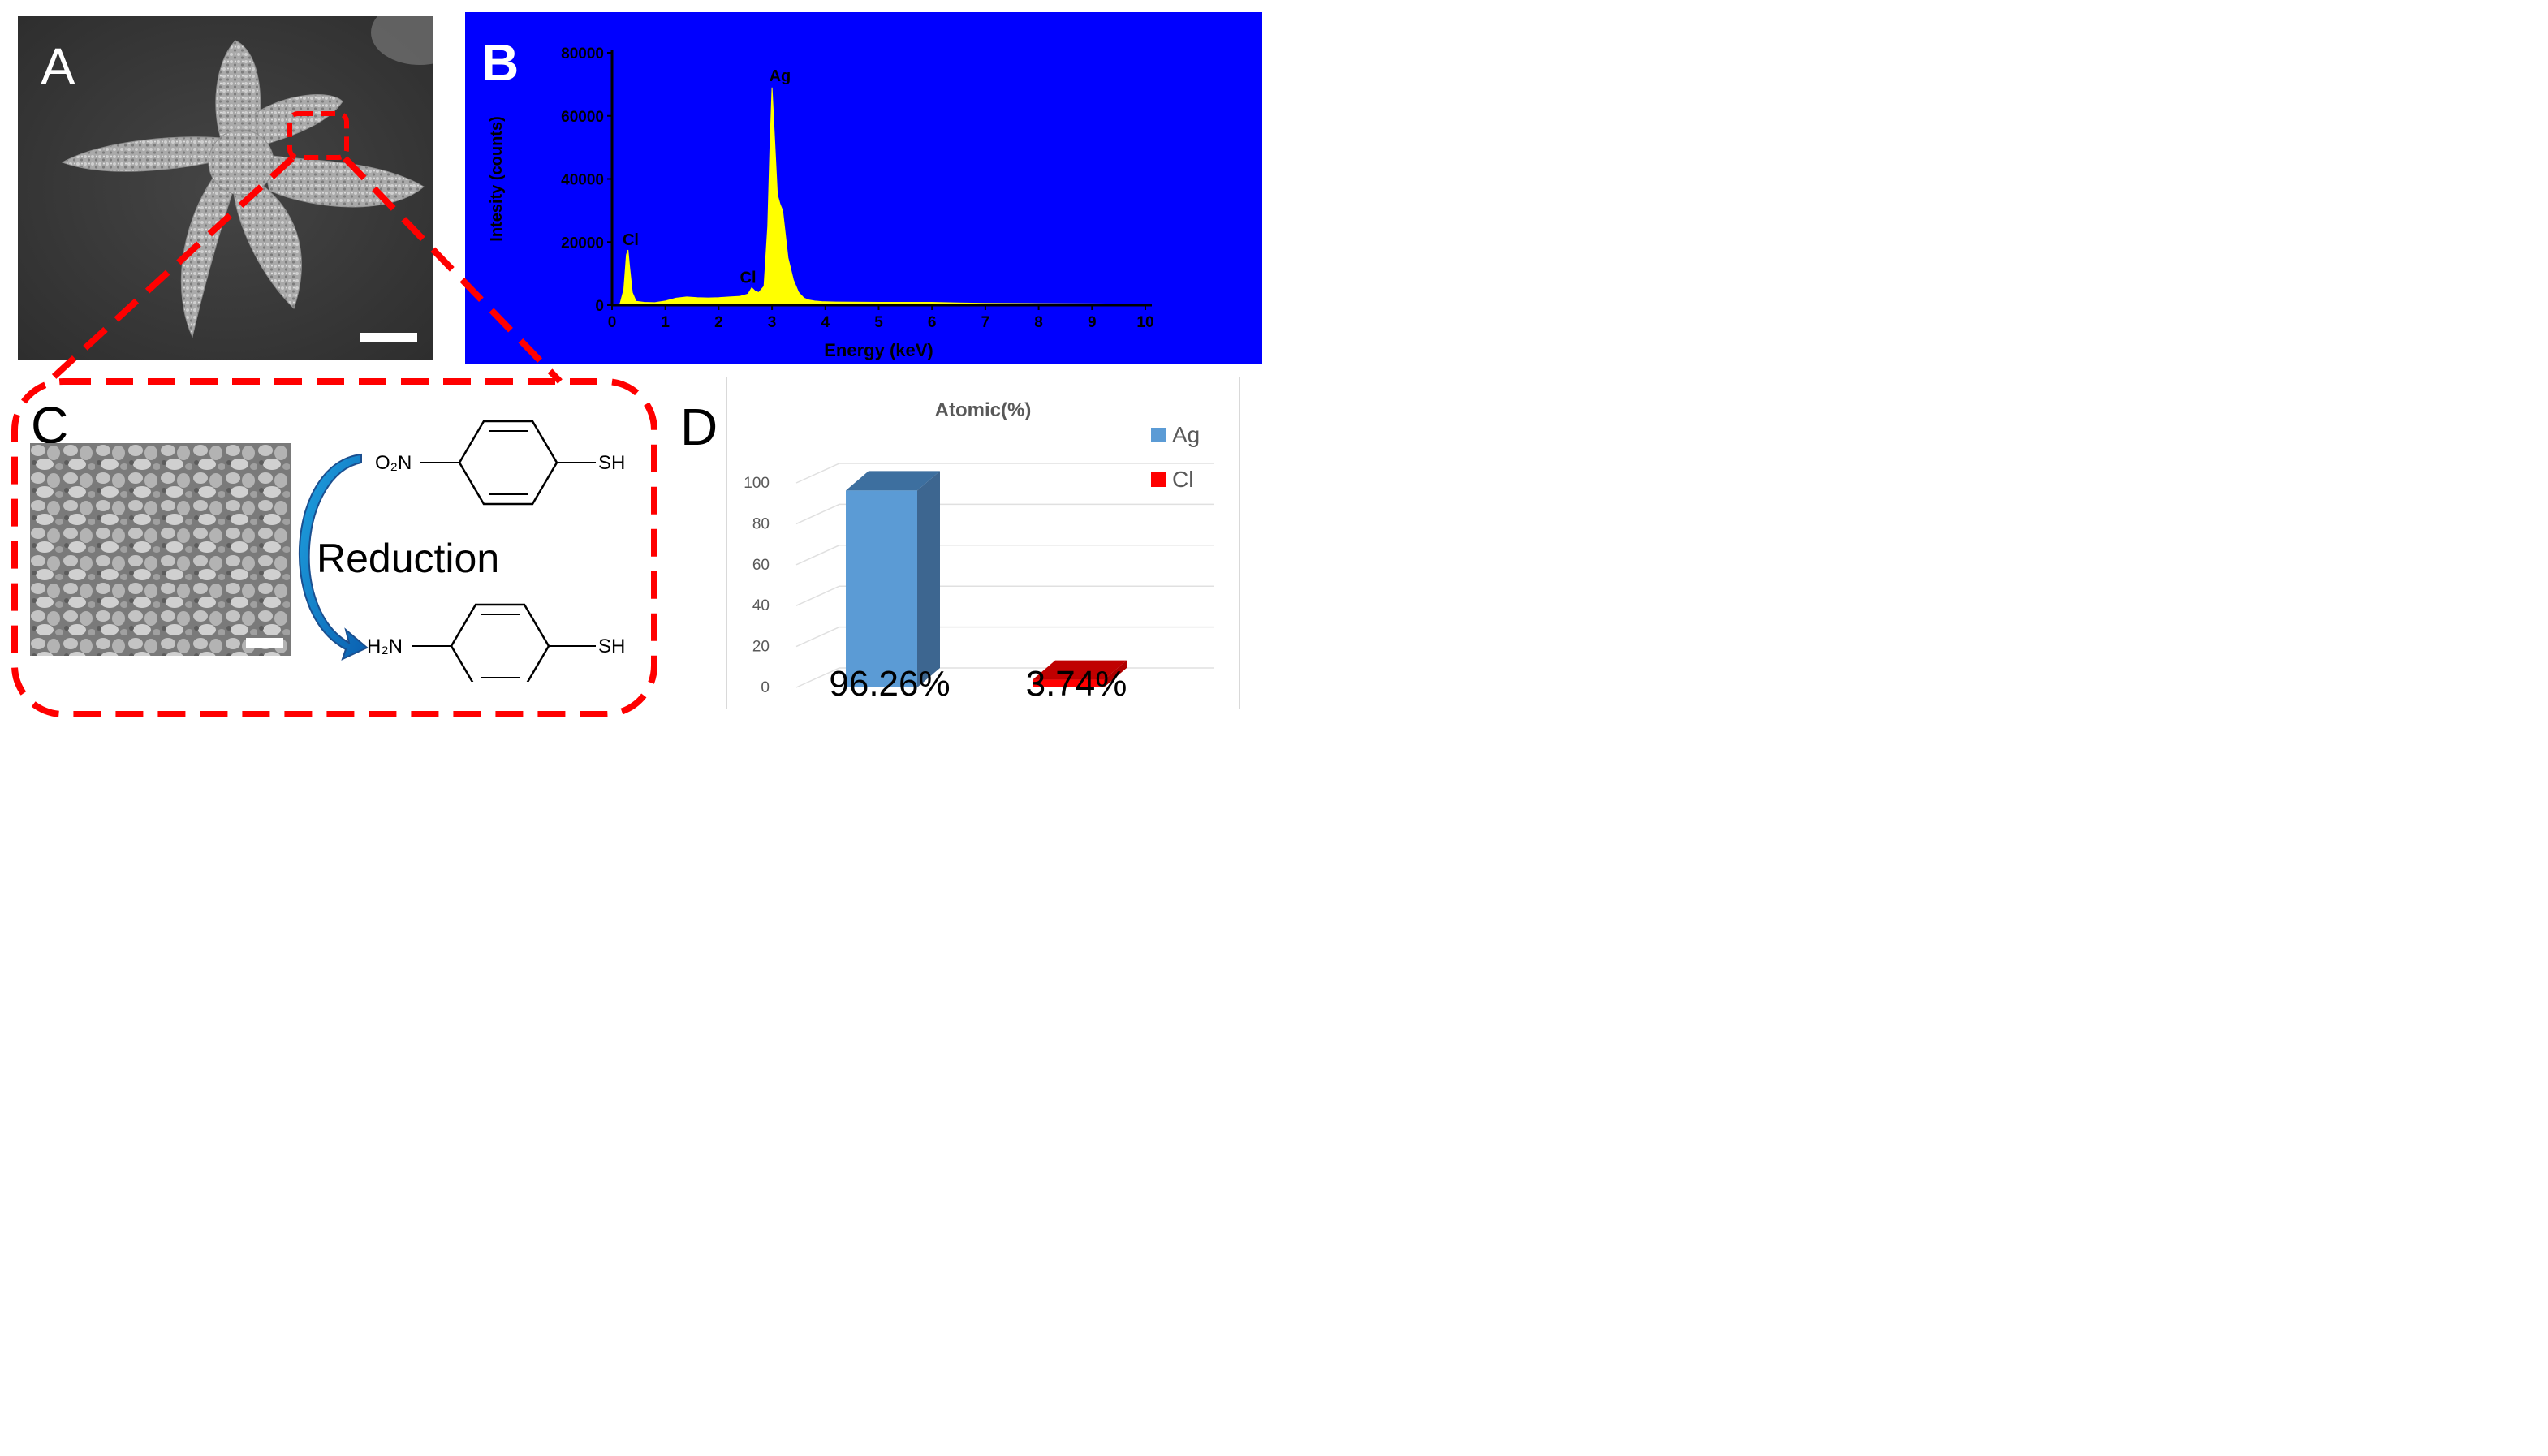 The image size is (2548, 1456). What do you see at coordinates (408, 559) in the screenshot?
I see `reduction-label: Reduction` at bounding box center [408, 559].